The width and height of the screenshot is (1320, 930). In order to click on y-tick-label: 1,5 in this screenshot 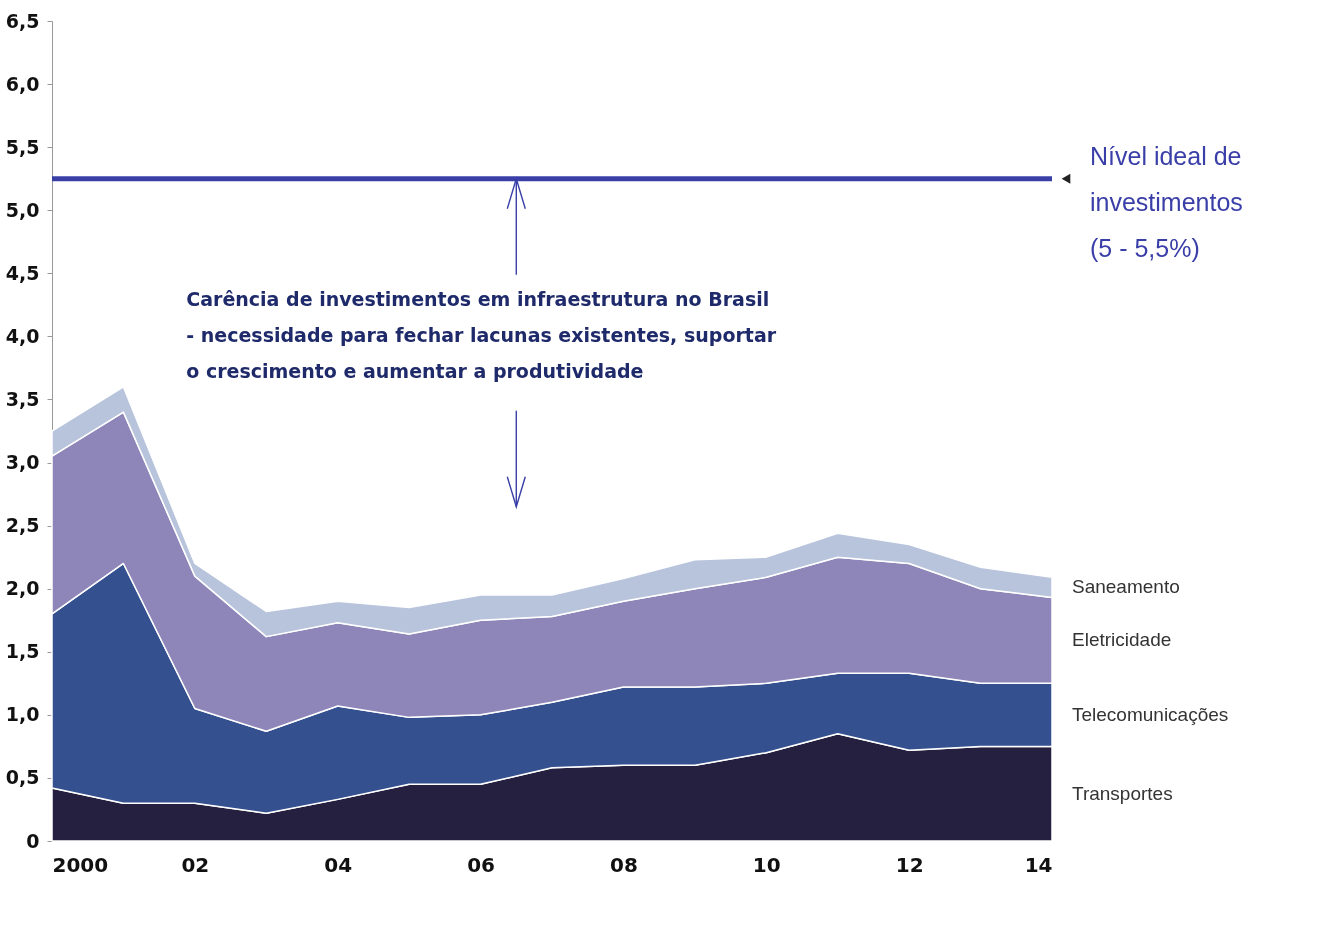, I will do `click(22, 651)`.